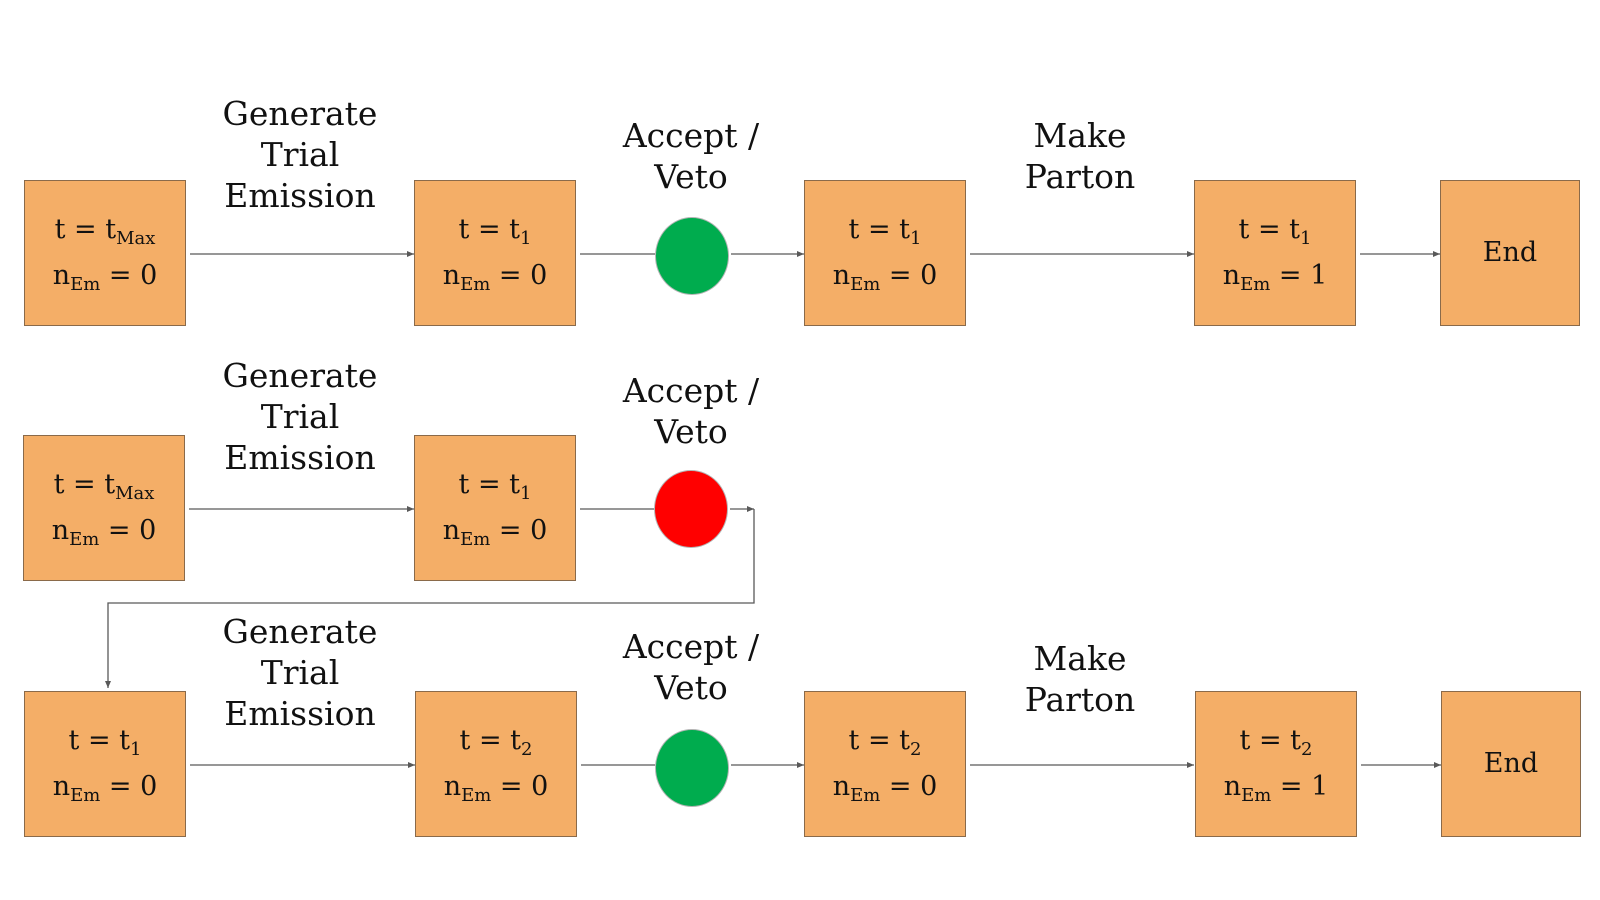  I want to click on state-box: t = t2 nEm = 1, so click(1276, 764).